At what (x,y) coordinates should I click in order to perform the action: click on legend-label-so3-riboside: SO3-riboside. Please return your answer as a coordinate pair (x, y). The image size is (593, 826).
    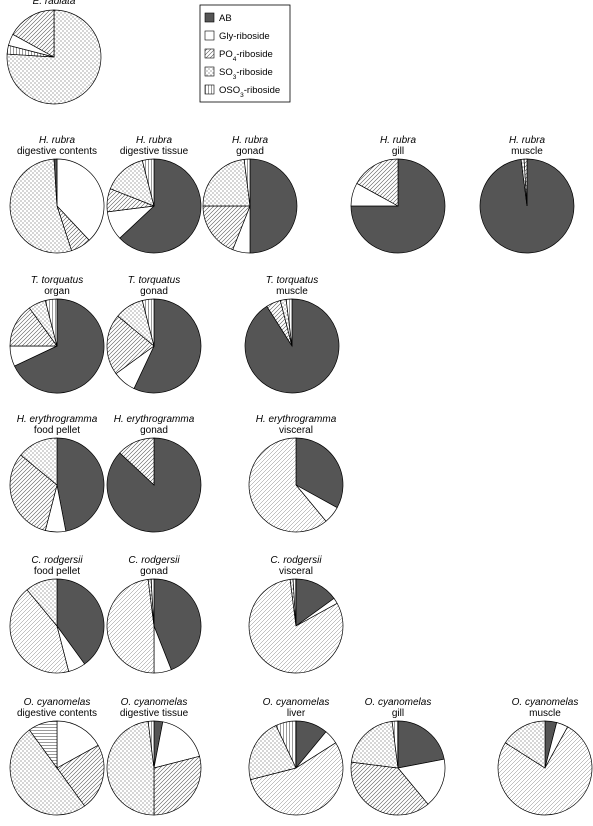
    Looking at the image, I should click on (246, 74).